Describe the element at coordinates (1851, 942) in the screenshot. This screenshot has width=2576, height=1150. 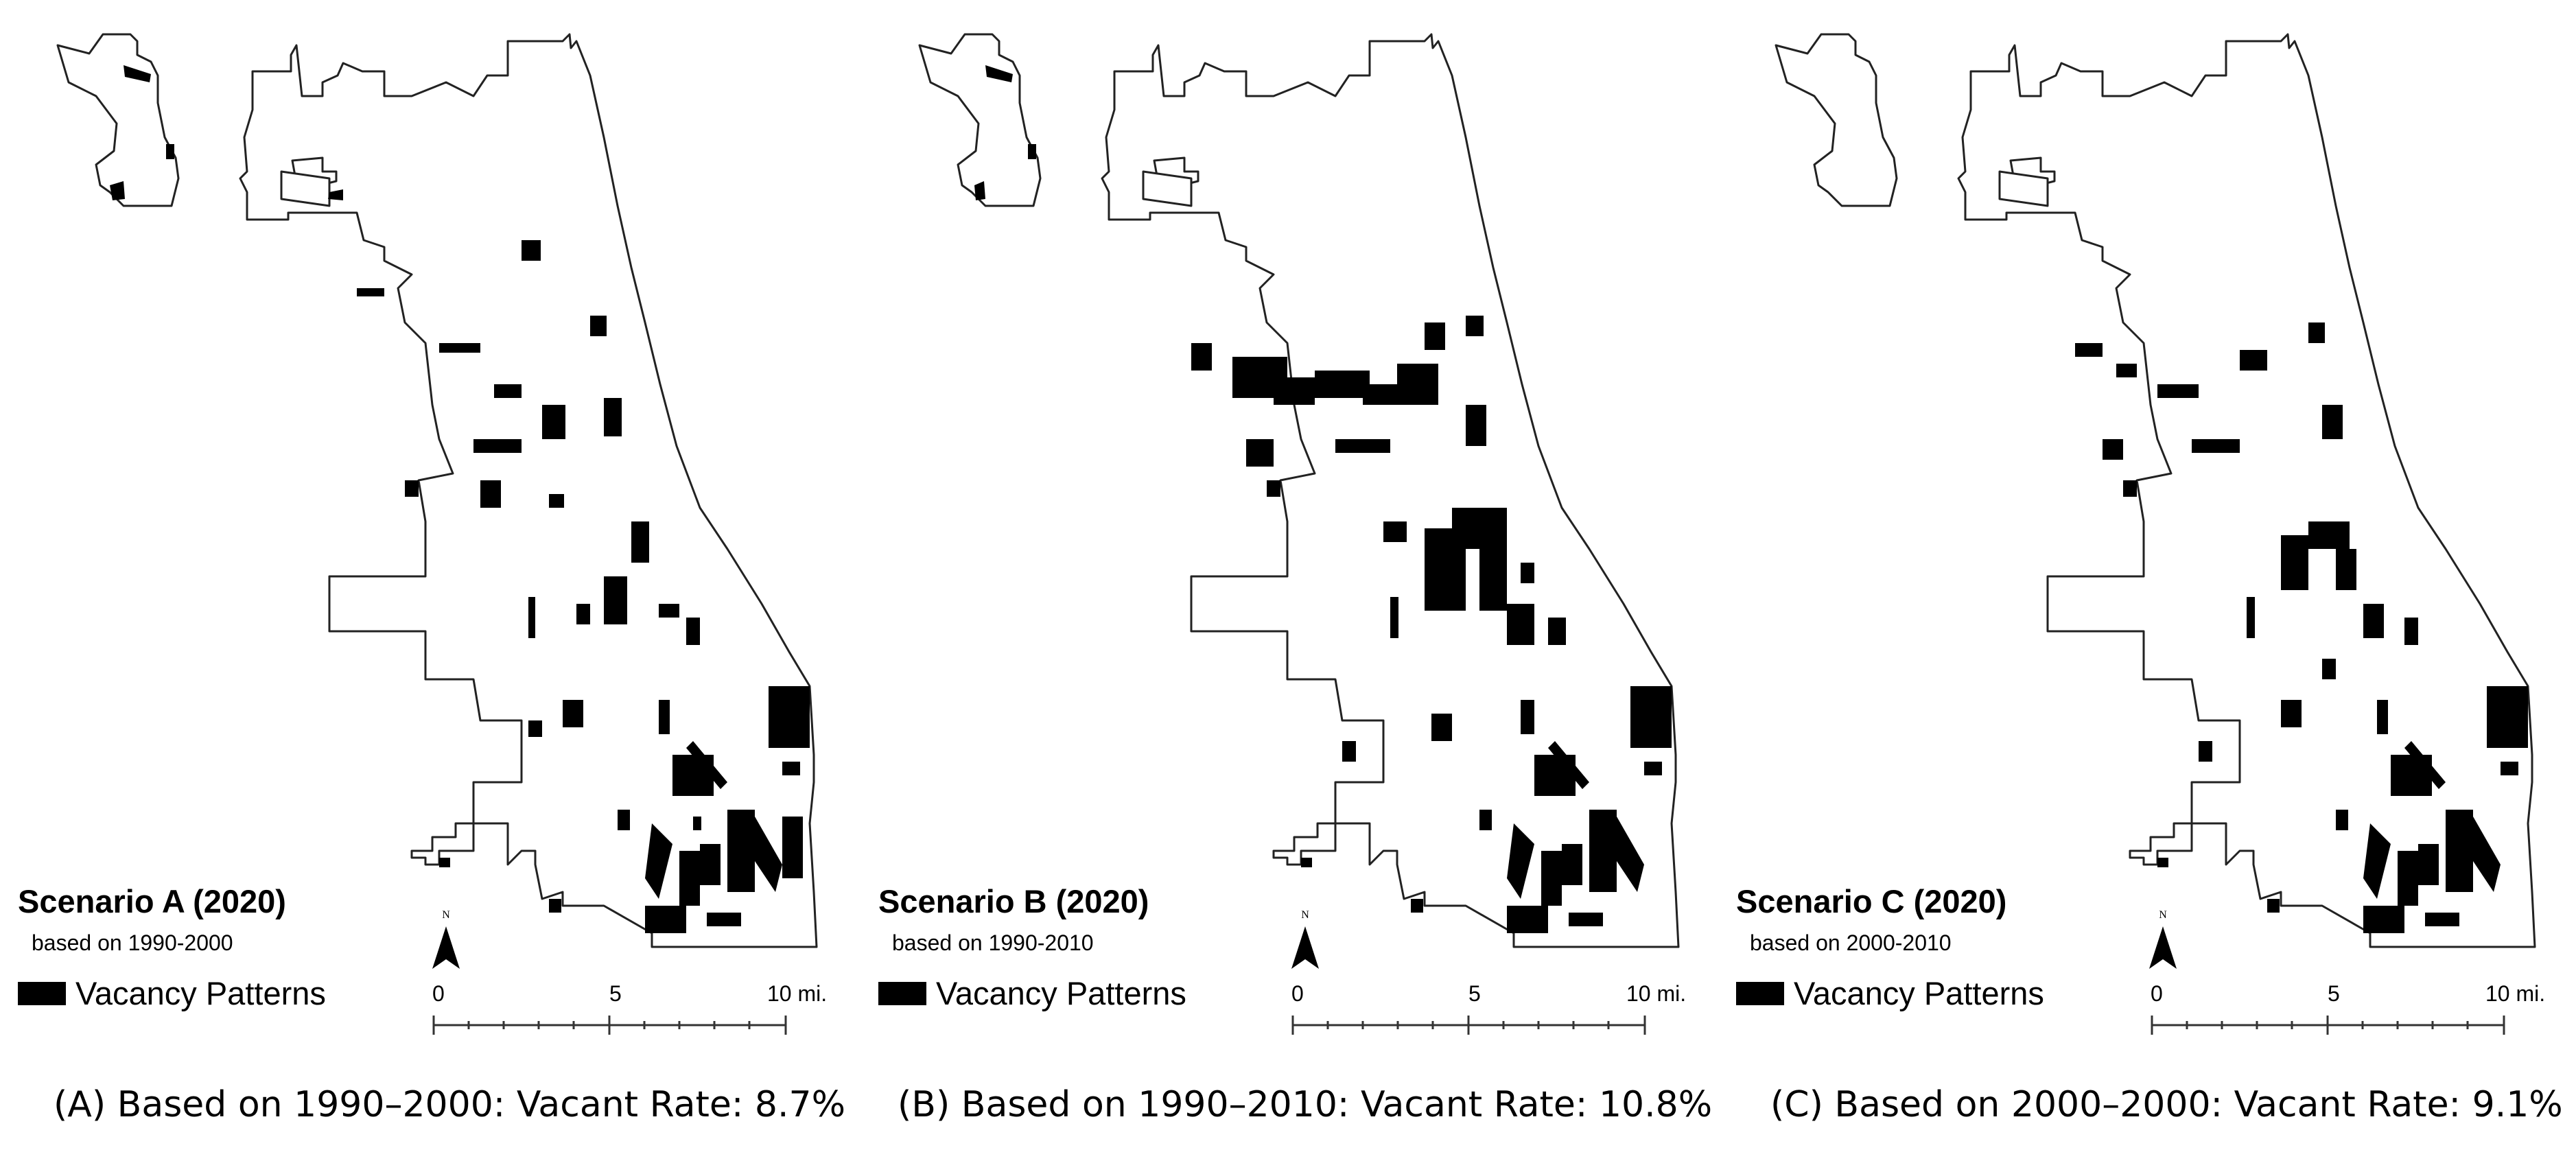
I see `scenario-subtitle: based on 2000-2010` at that location.